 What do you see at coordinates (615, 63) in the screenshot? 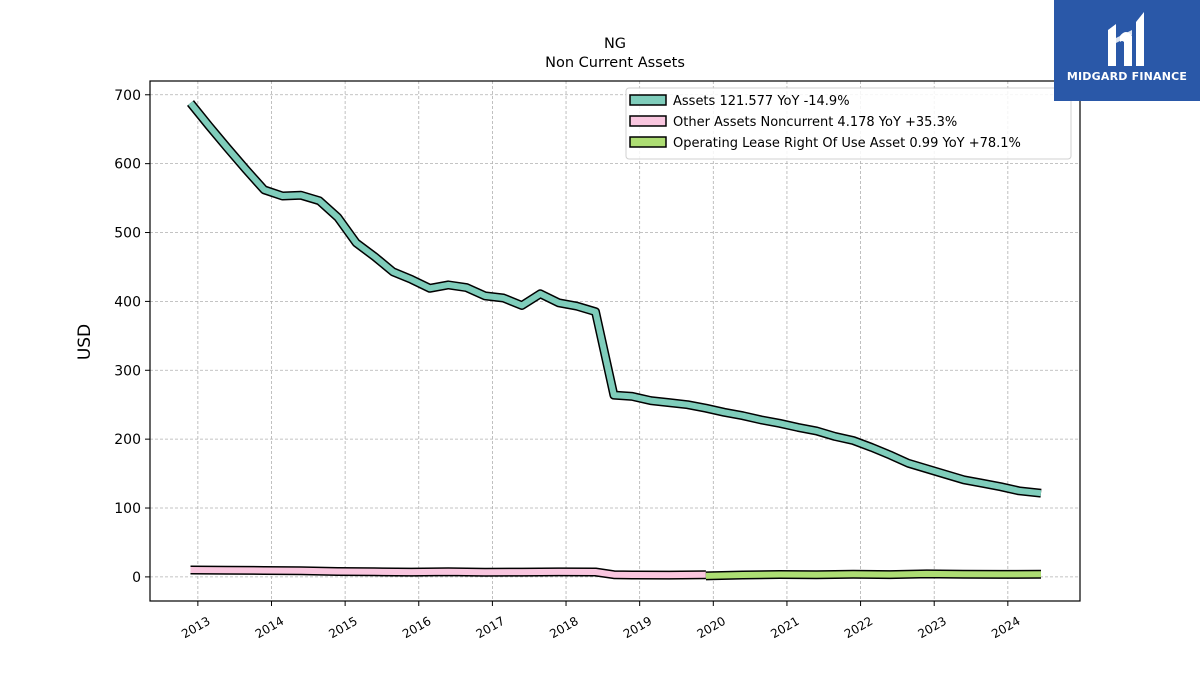
I see `chart-subtitle: Non Current Assets` at bounding box center [615, 63].